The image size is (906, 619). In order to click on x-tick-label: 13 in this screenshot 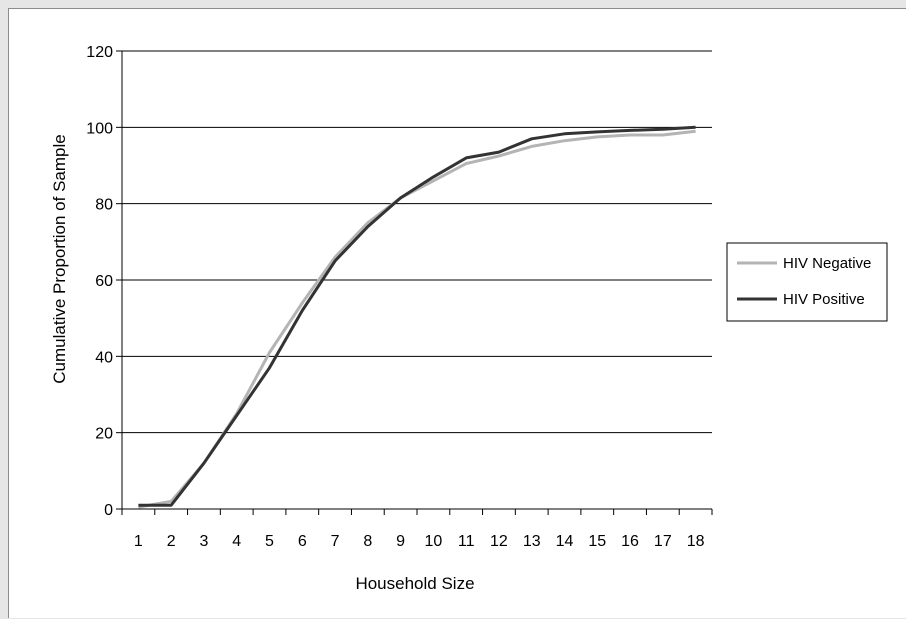, I will do `click(532, 541)`.